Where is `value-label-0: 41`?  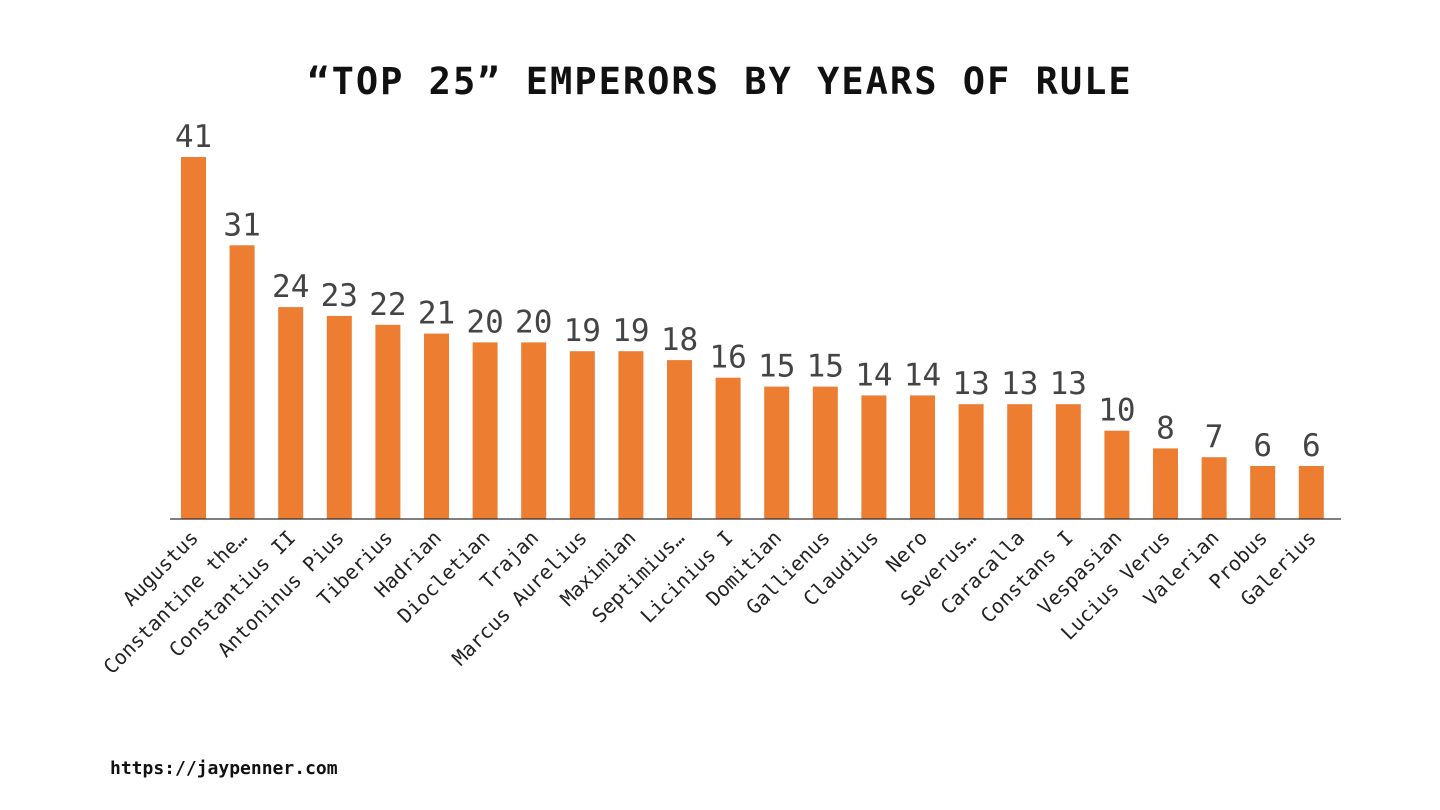 value-label-0: 41 is located at coordinates (193, 137).